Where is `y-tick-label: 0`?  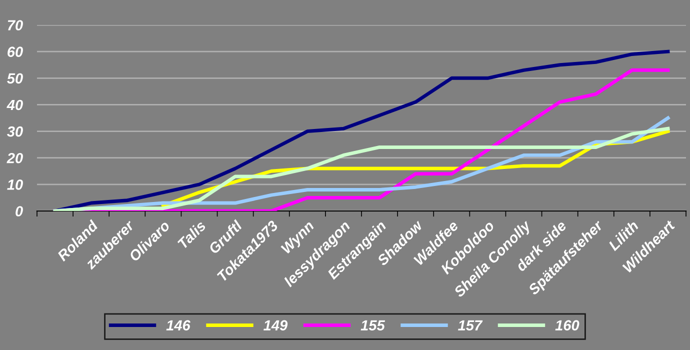
y-tick-label: 0 is located at coordinates (19, 211).